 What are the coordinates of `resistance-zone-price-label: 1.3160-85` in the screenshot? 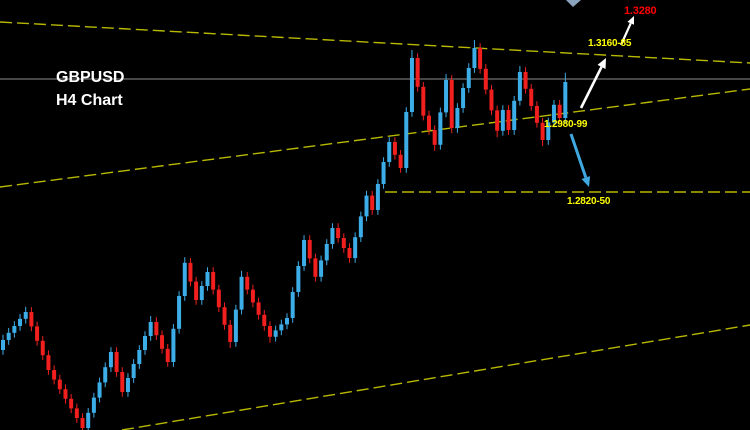 It's located at (610, 43).